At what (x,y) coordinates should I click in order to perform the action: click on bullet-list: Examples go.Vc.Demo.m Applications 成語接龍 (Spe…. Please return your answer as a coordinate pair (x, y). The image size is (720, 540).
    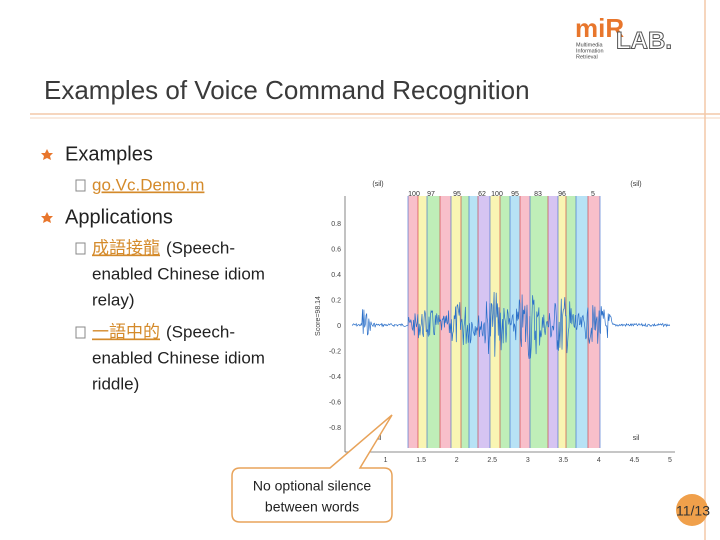
    Looking at the image, I should click on (153, 268).